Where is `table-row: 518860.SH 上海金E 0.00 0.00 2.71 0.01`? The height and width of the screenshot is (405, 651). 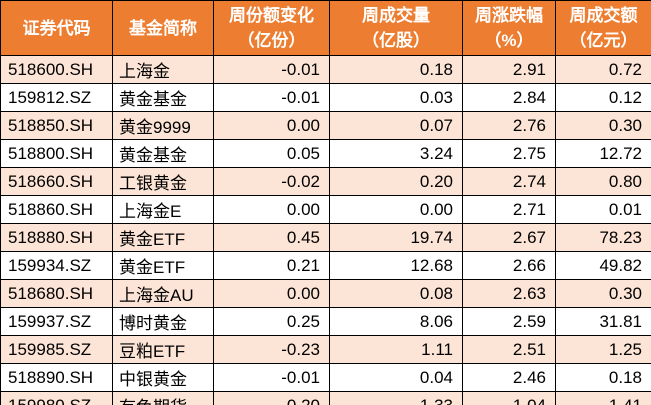
table-row: 518860.SH 上海金E 0.00 0.00 2.71 0.01 is located at coordinates (325, 209).